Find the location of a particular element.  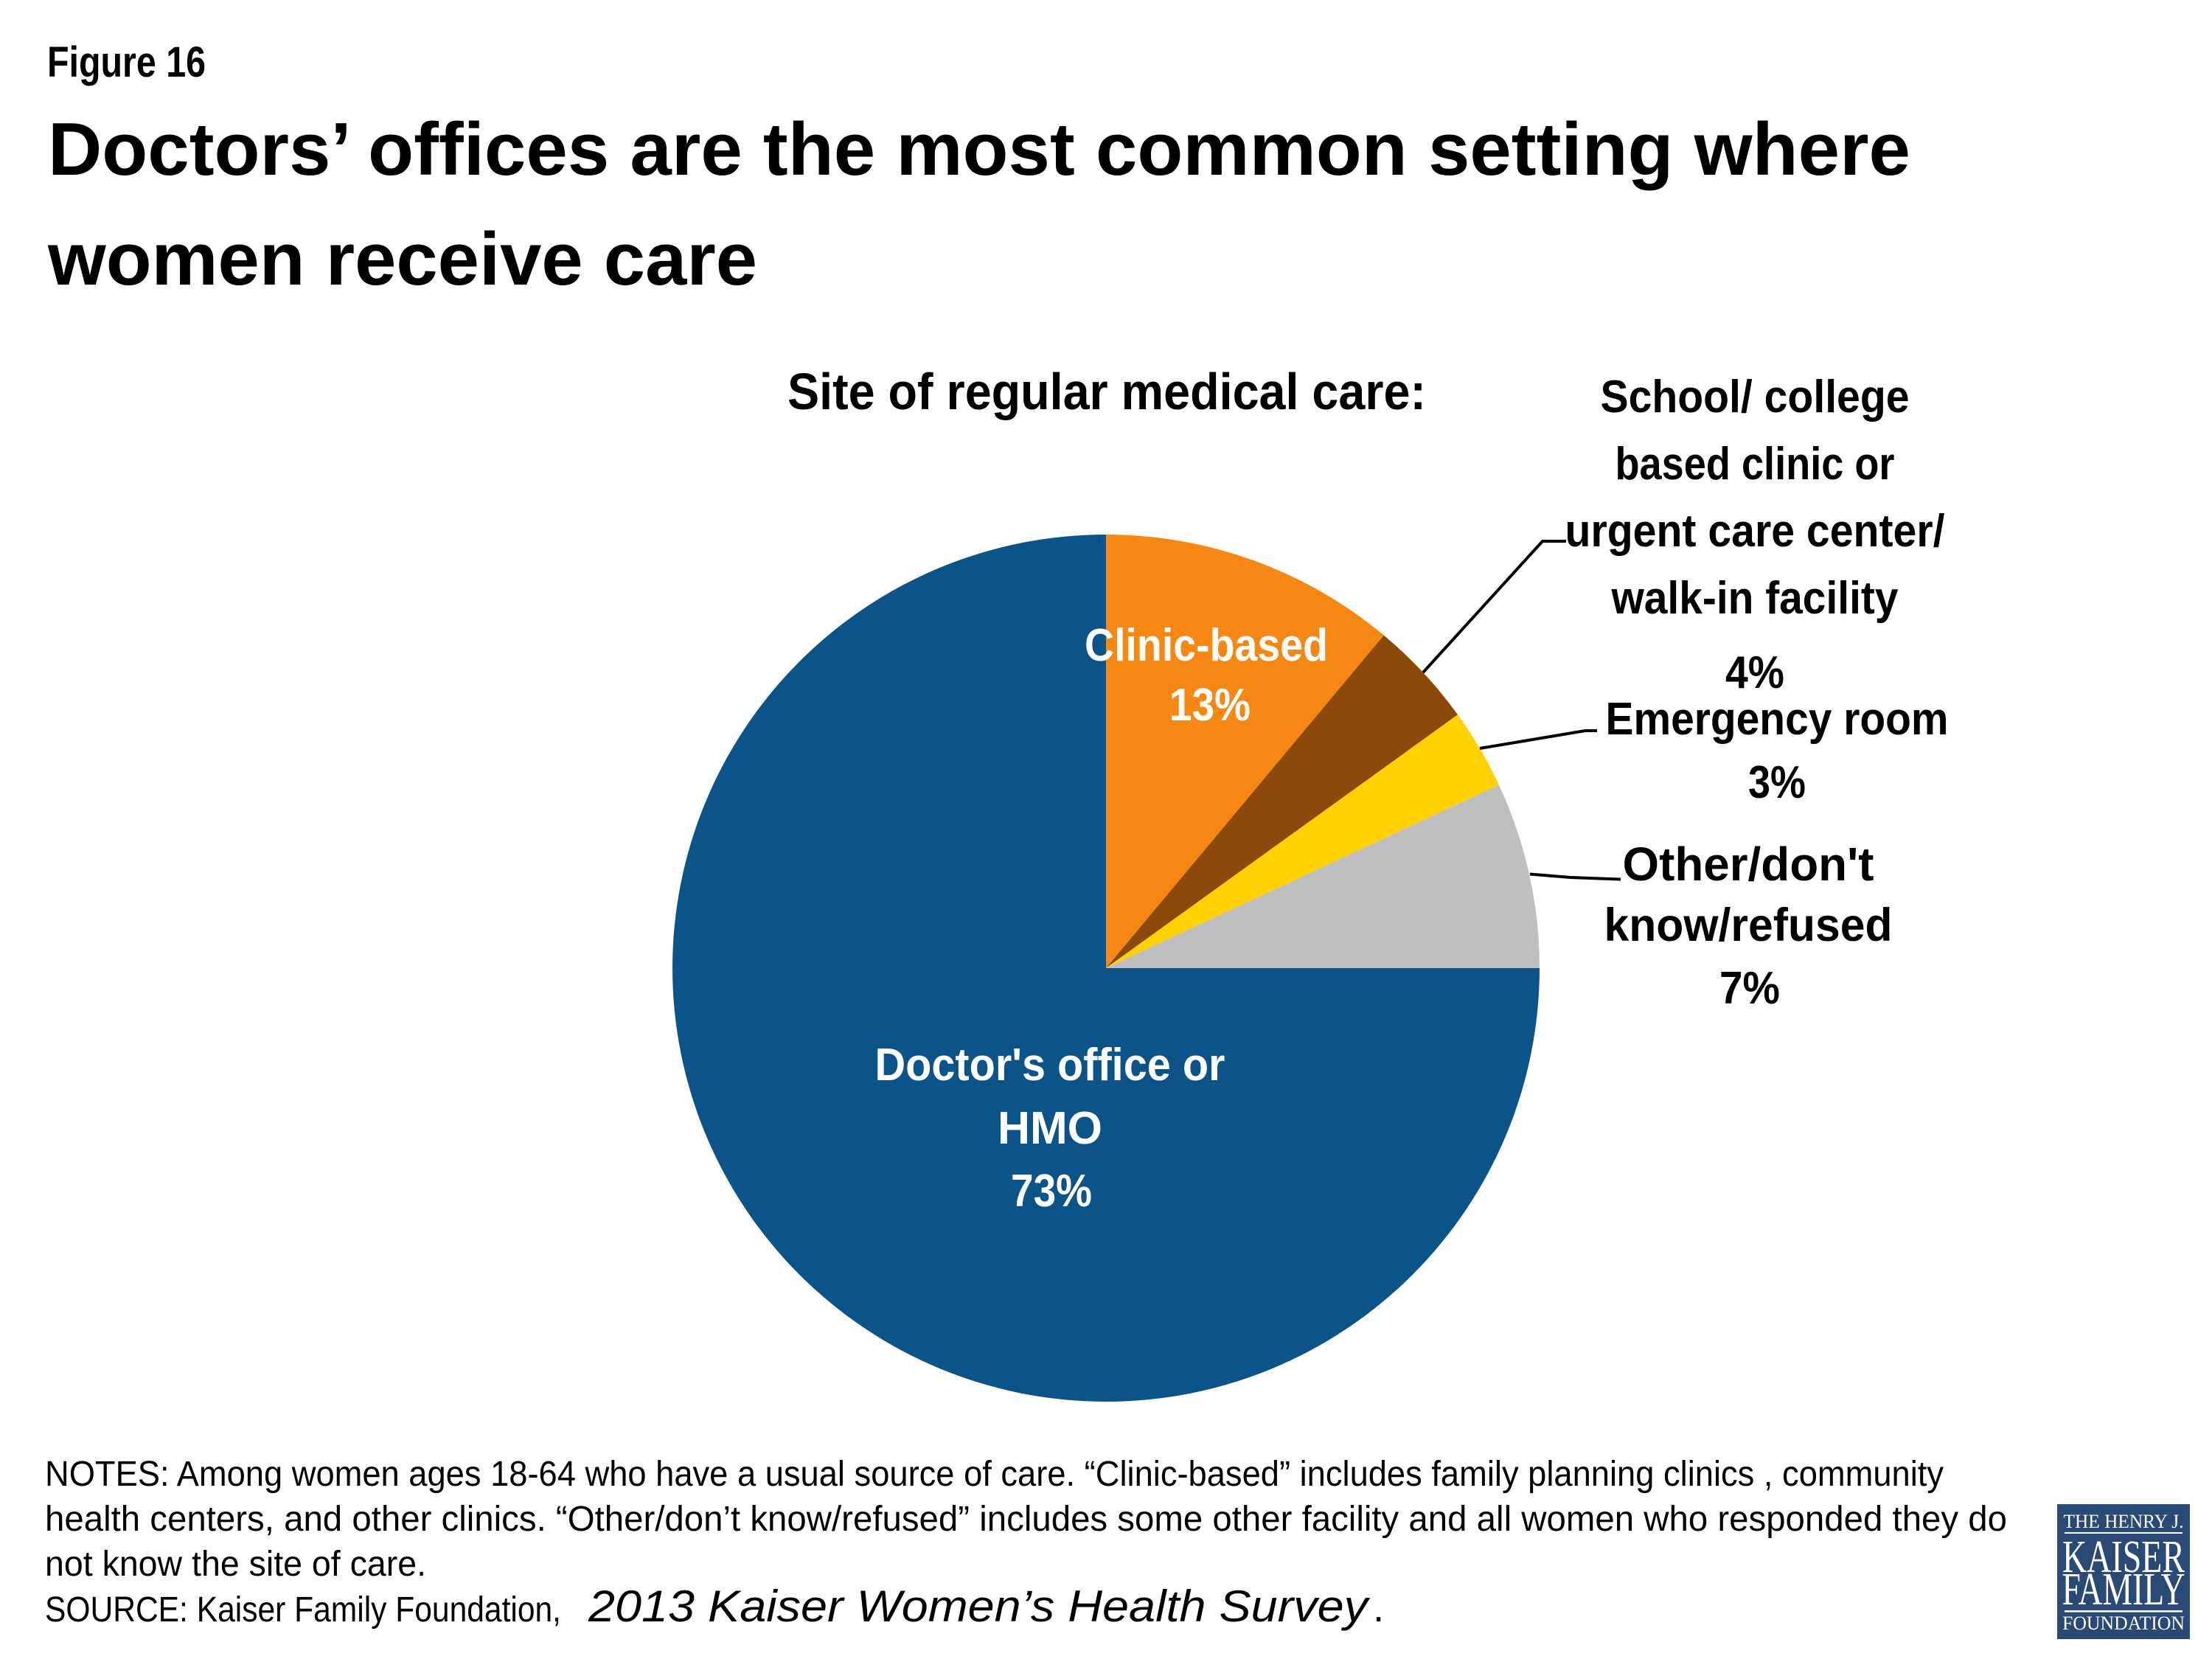

svg-text: Doctor's office or is located at coordinates (1050, 1065).